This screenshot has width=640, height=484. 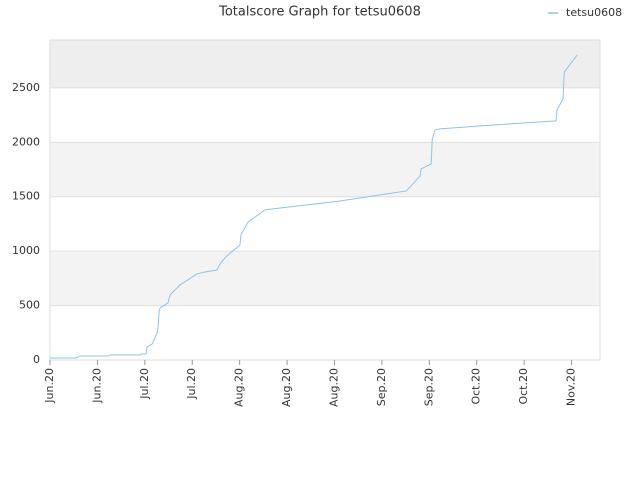 I want to click on y-tick-label: 1500, so click(x=26, y=196).